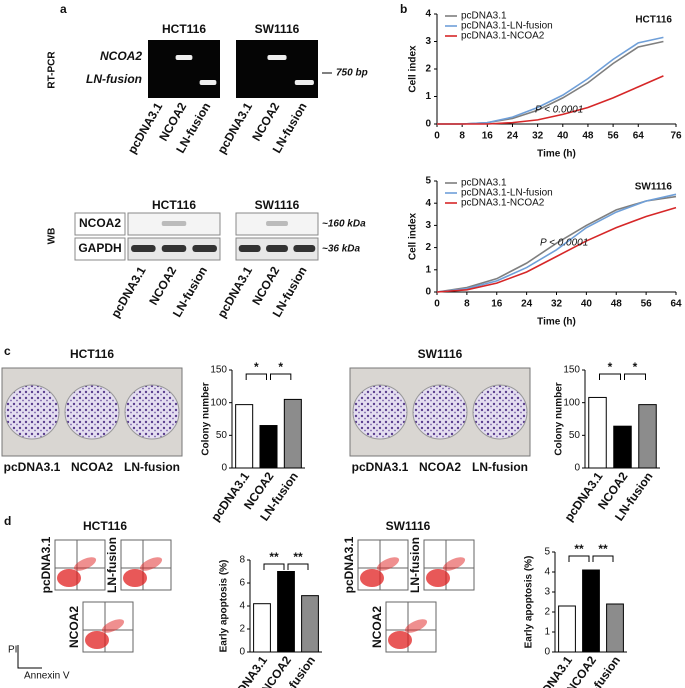  Describe the element at coordinates (12, 650) in the screenshot. I see `axis-icon-label: PI` at that location.